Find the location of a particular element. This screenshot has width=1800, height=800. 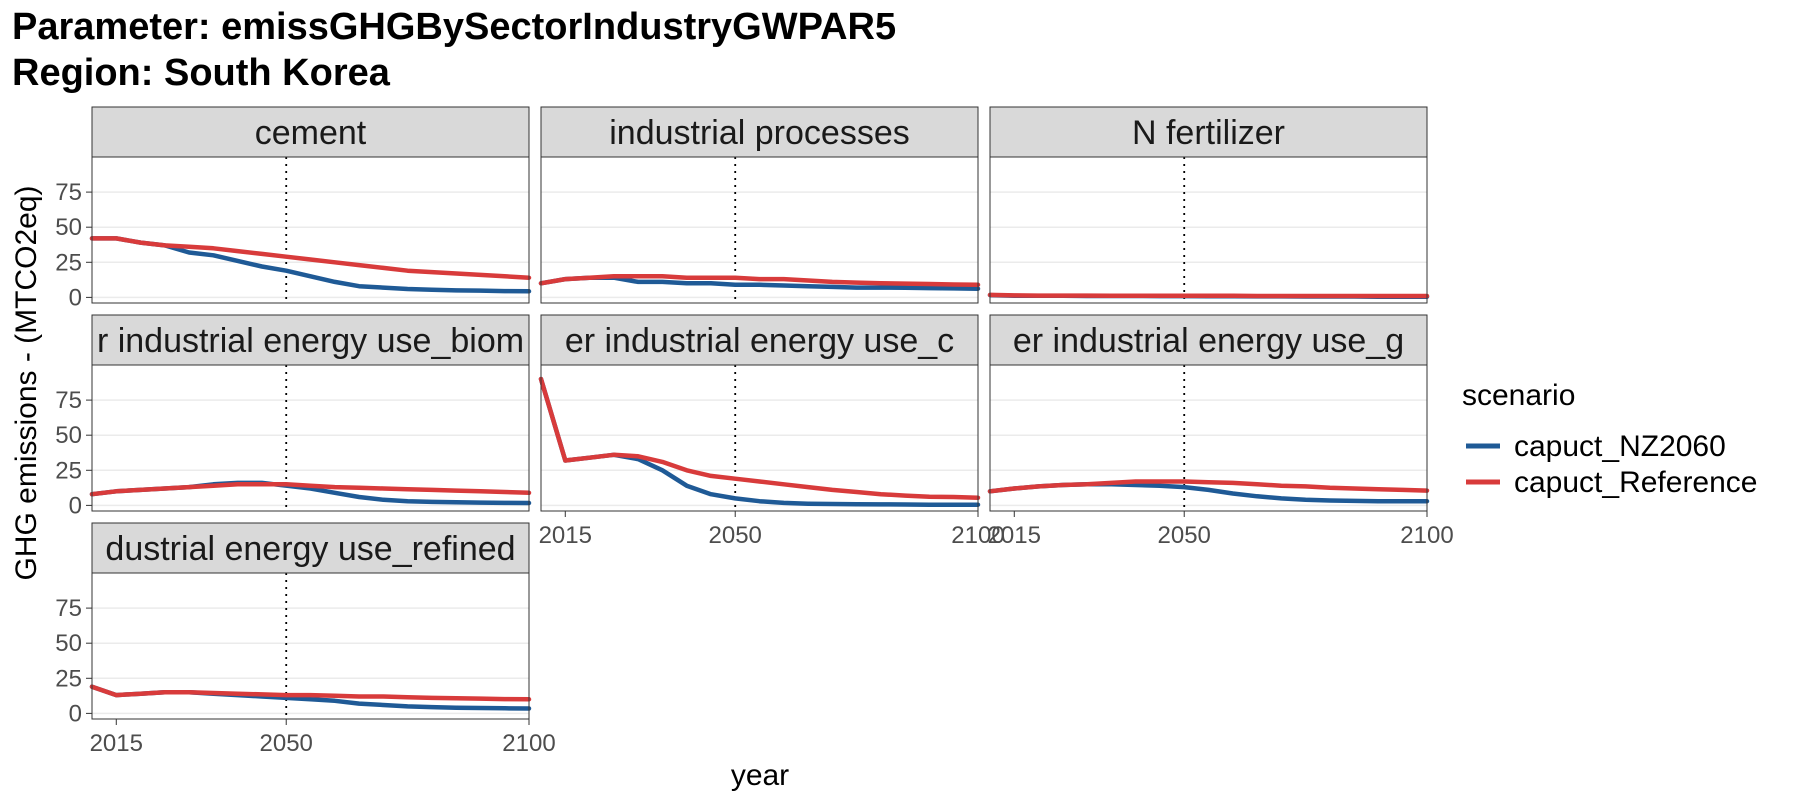

facet-strip-label-other-industrial-energy-use-refined-liquids: dustrial energy use_refined is located at coordinates (310, 549).